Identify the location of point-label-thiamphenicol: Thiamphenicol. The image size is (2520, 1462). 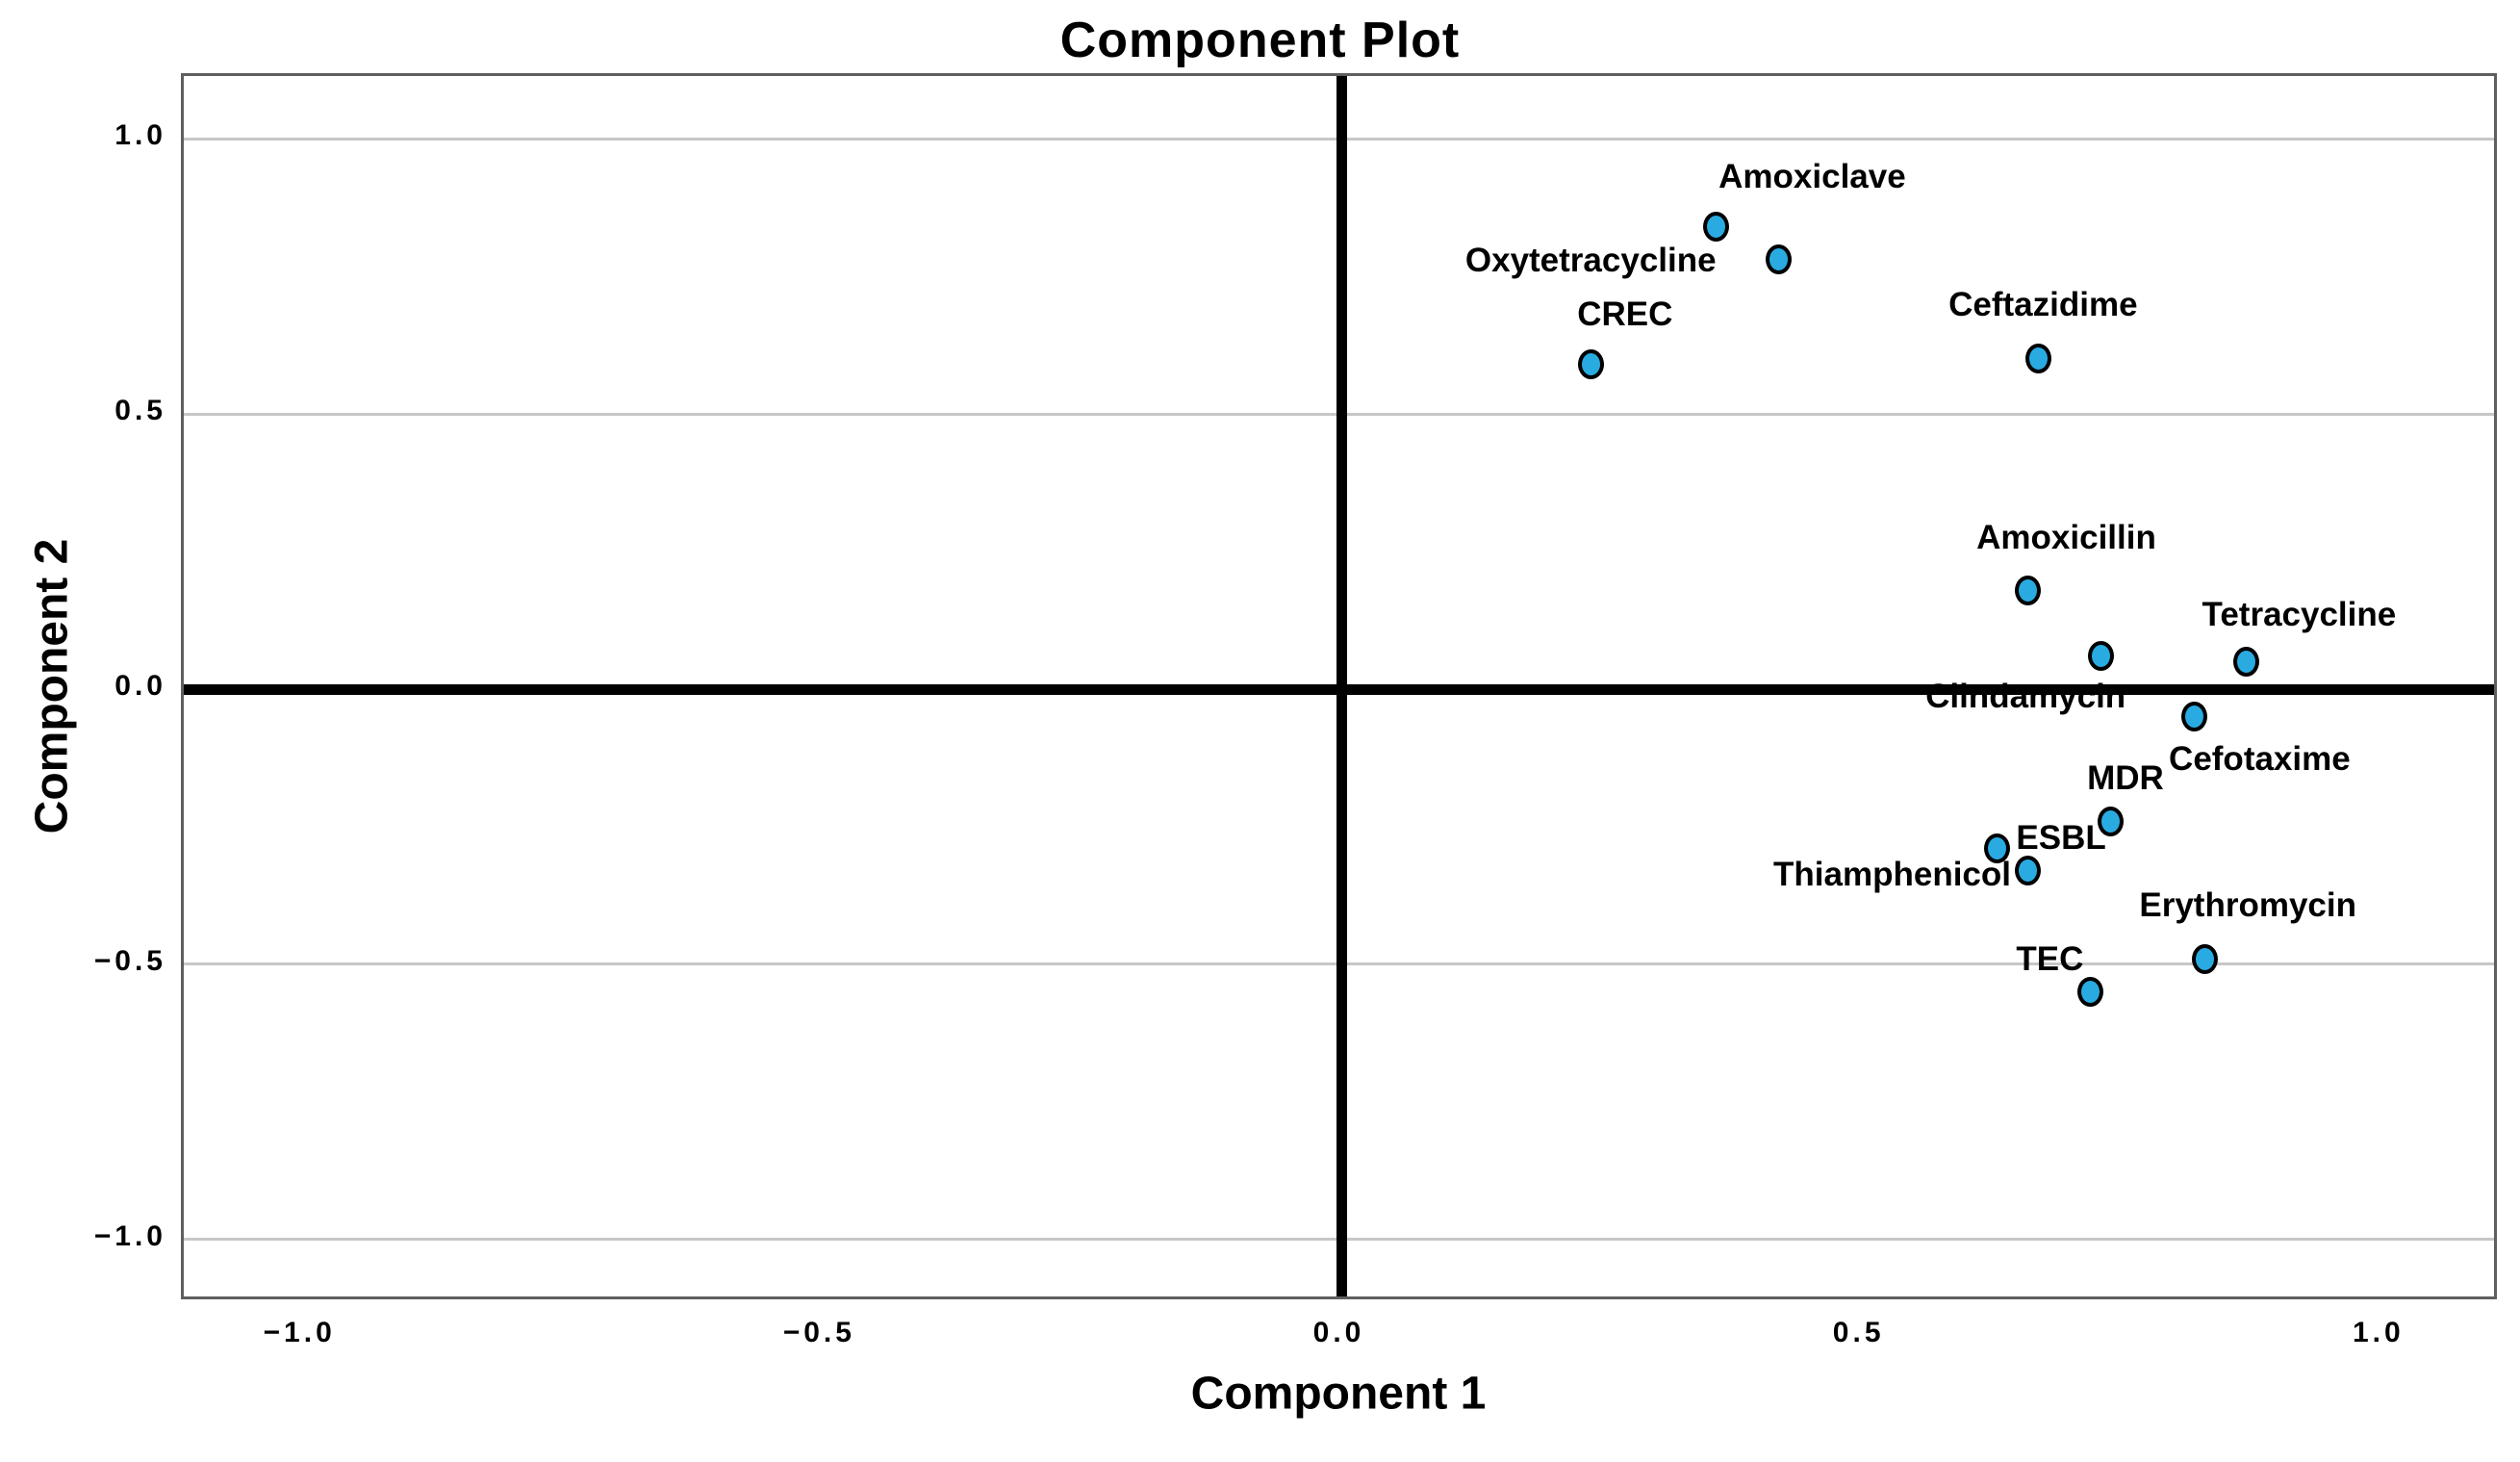
(1892, 874).